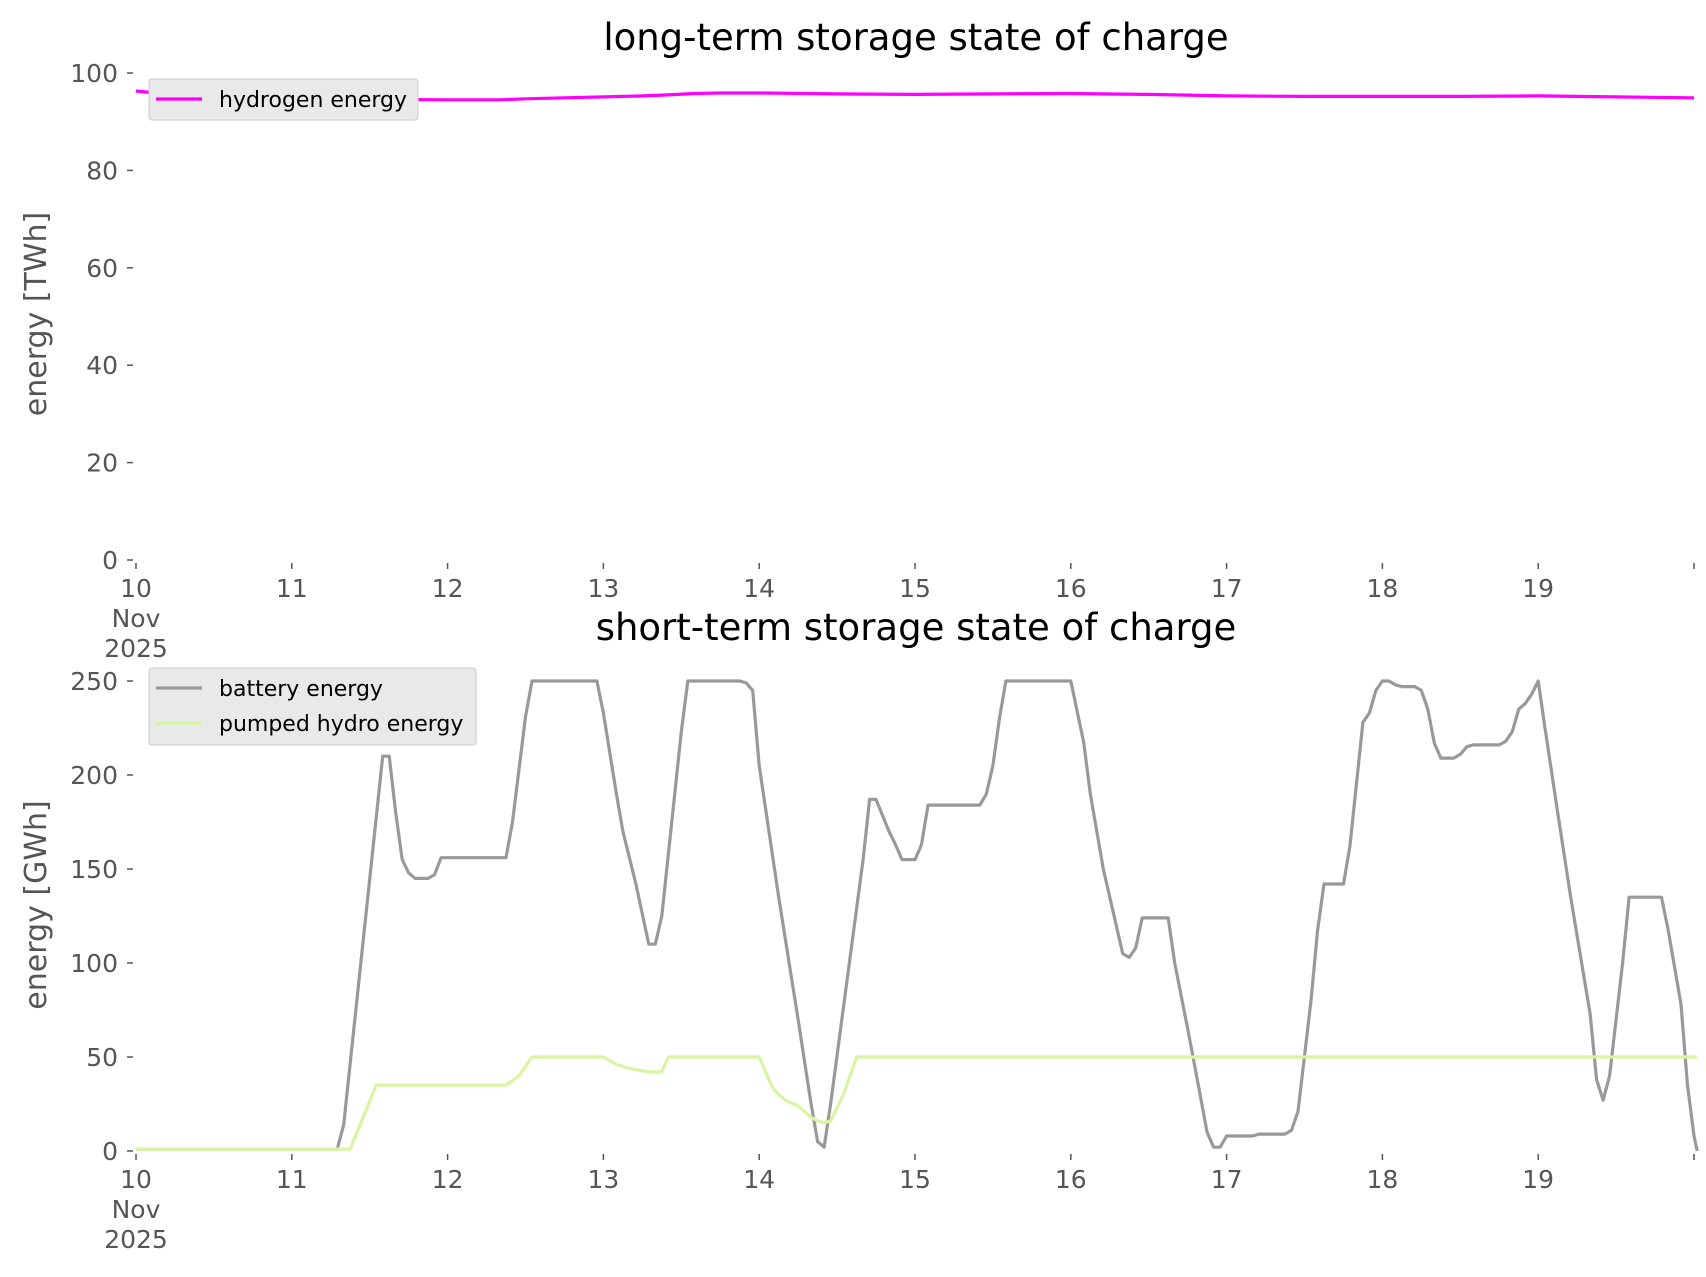  Describe the element at coordinates (448, 1179) in the screenshot. I see `short-term-x-tick-label: 12` at that location.